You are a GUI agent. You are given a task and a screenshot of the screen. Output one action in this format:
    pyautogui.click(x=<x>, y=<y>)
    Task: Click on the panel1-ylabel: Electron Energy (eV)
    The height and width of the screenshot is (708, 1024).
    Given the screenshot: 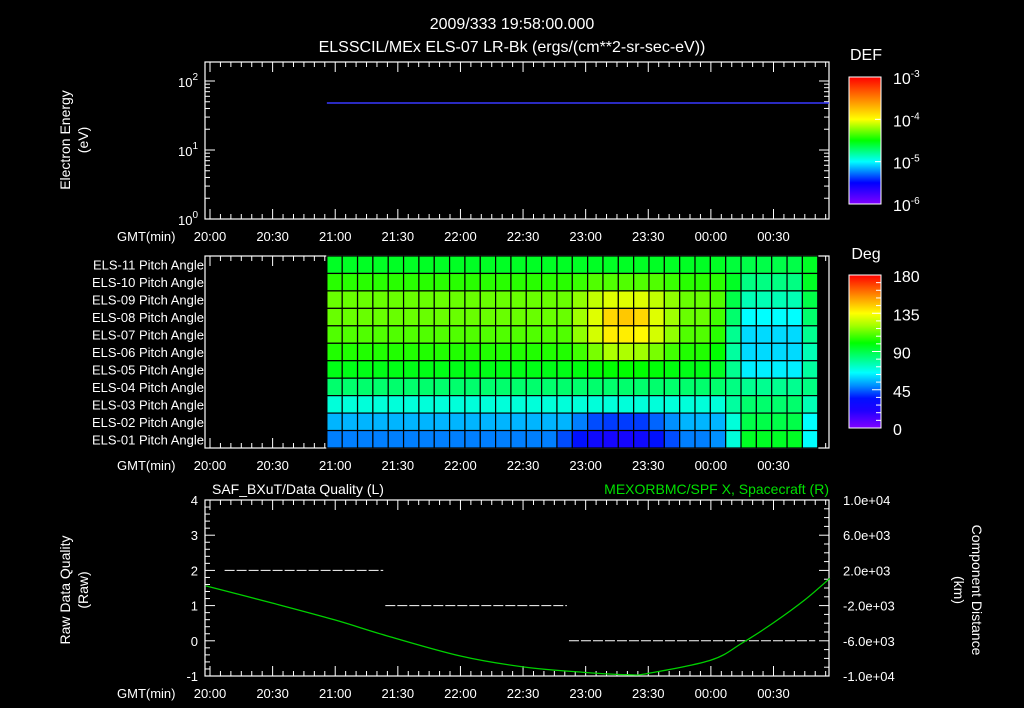 What is the action you would take?
    pyautogui.click(x=74, y=140)
    